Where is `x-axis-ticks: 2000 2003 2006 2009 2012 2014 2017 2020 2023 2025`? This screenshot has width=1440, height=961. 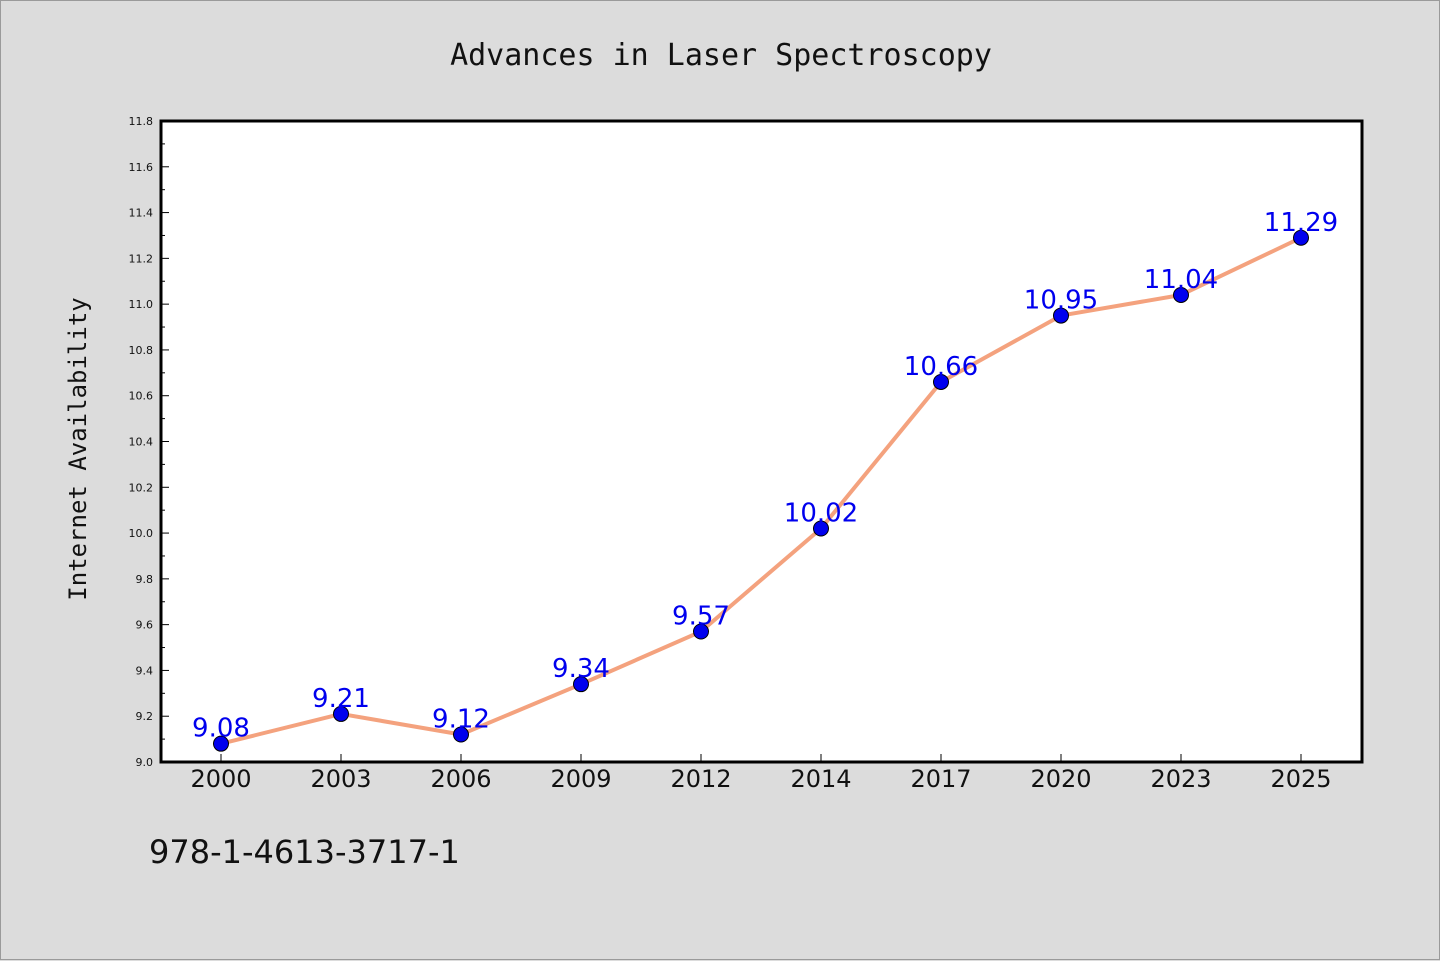 x-axis-ticks: 2000 2003 2006 2009 2012 2014 2017 2020 2023 2025 is located at coordinates (761, 773).